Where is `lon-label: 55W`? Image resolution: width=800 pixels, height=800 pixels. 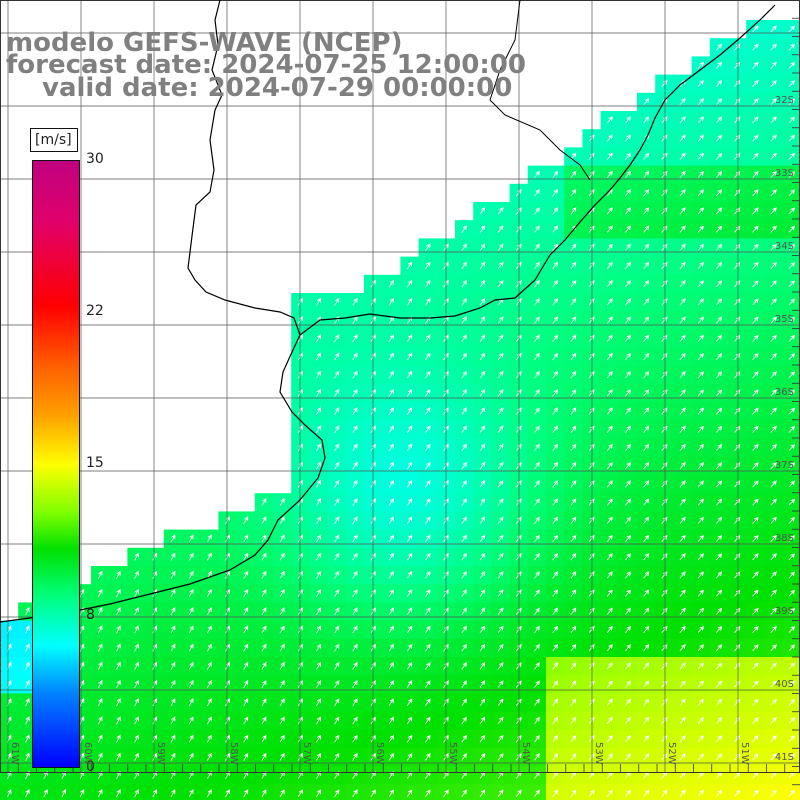
lon-label: 55W is located at coordinates (452, 753).